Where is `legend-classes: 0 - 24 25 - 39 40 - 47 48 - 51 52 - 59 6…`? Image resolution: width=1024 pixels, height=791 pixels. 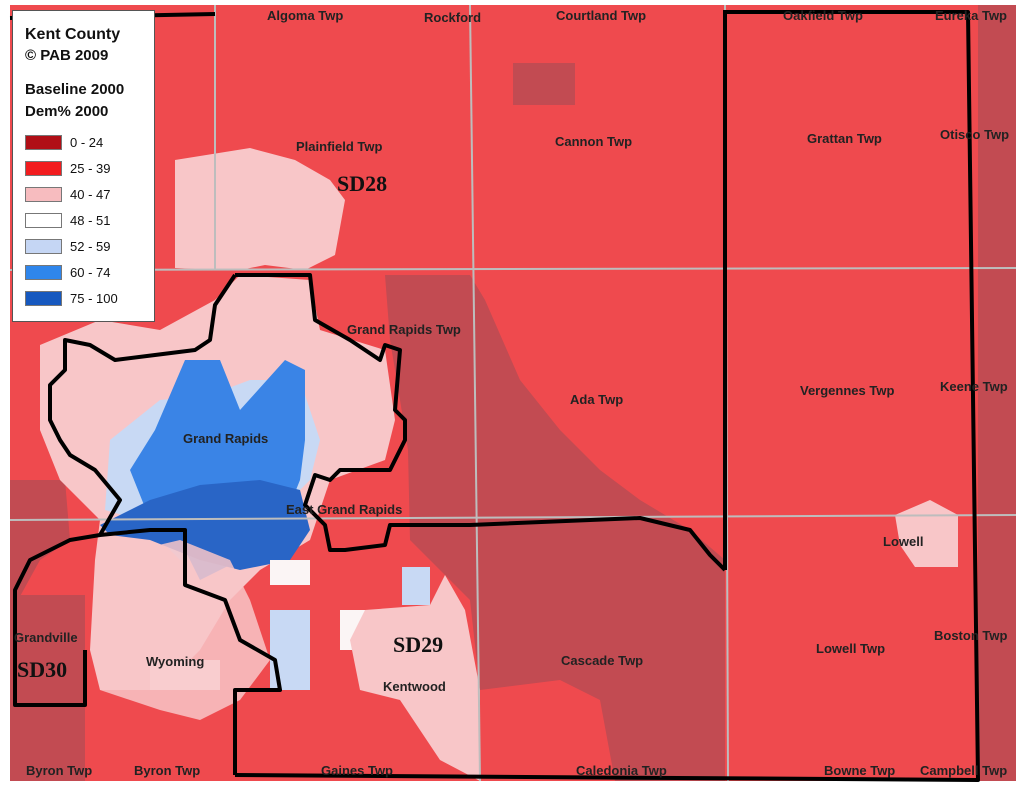 legend-classes: 0 - 24 25 - 39 40 - 47 48 - 51 52 - 59 6… is located at coordinates (89, 220).